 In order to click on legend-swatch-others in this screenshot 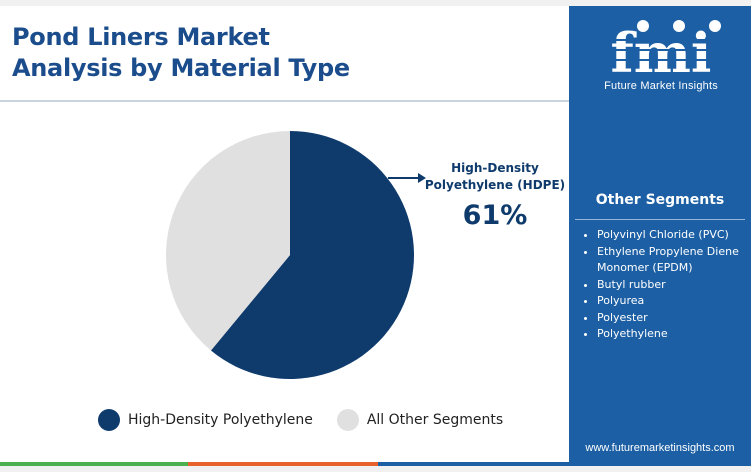, I will do `click(347, 420)`.